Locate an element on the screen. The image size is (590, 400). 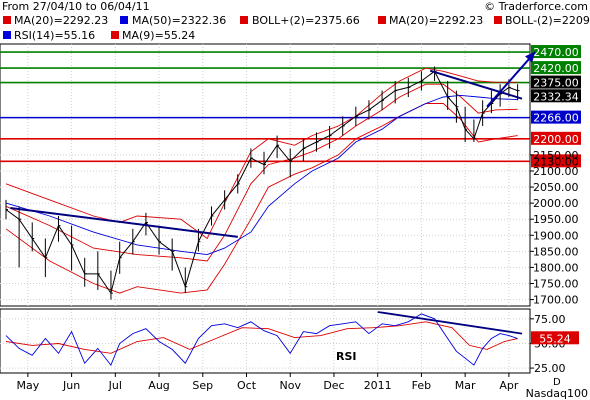
legend-item: RSI(14)=55.16 is located at coordinates (49, 35).